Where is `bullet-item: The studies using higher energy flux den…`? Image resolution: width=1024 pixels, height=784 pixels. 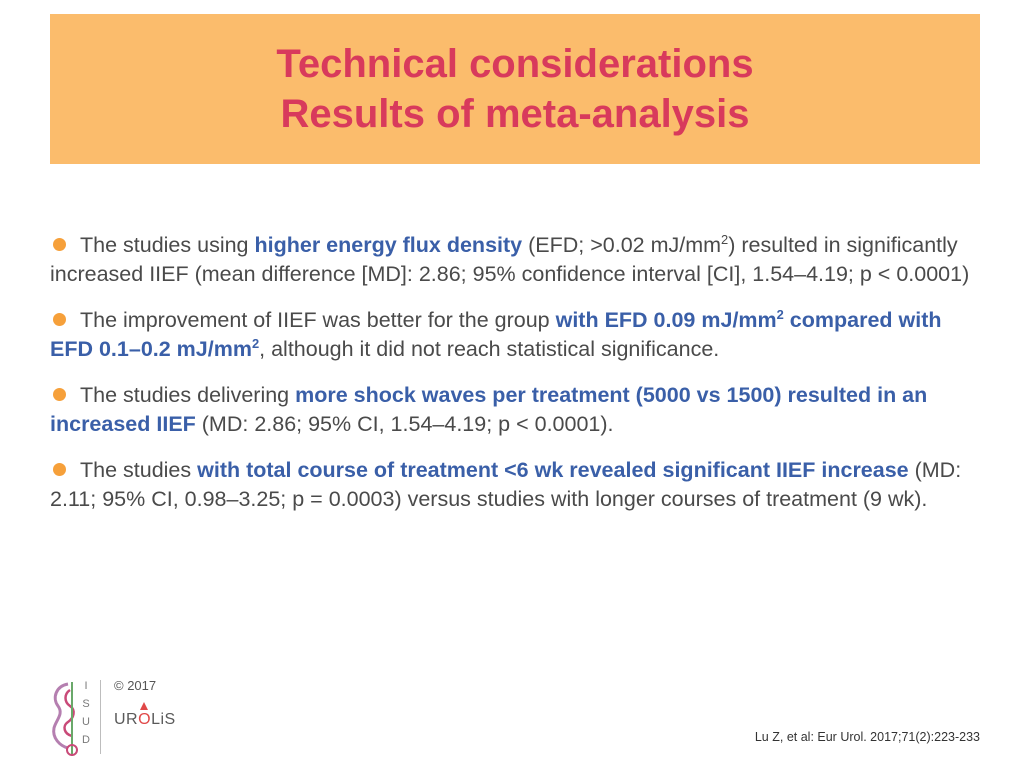
bullet-item: The studies using higher energy flux den… is located at coordinates (517, 260).